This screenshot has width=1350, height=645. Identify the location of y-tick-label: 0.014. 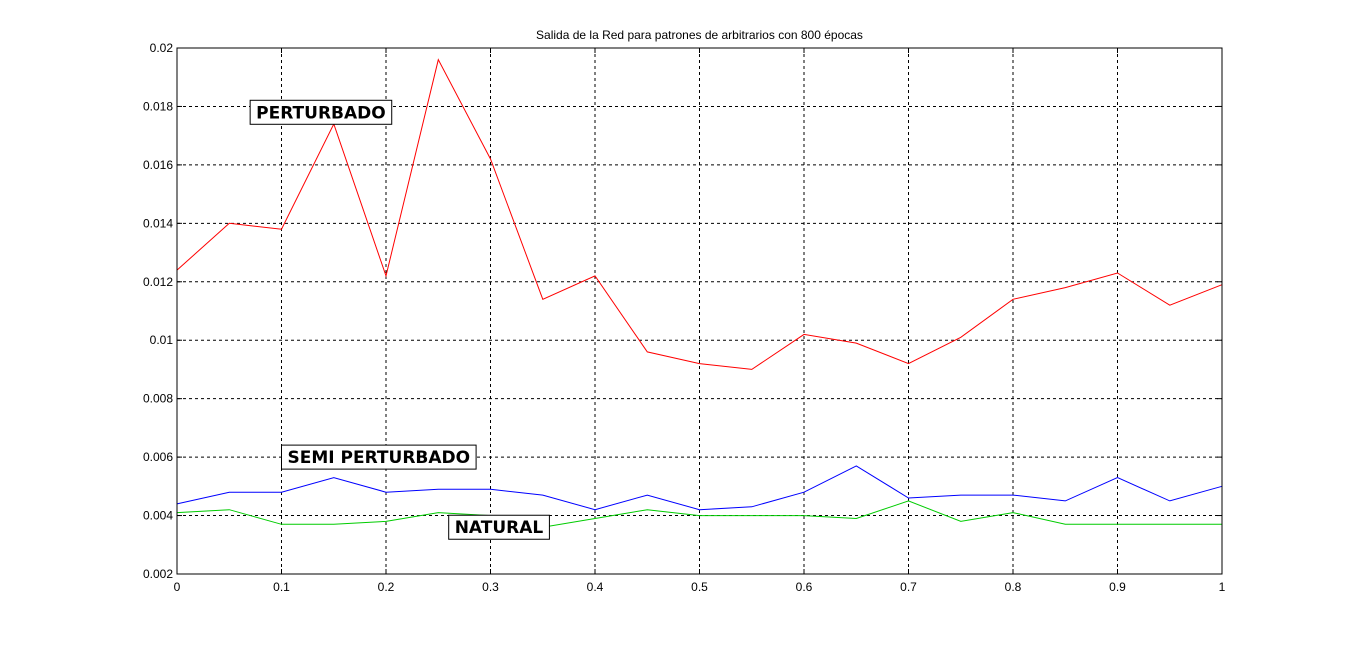
(158, 223).